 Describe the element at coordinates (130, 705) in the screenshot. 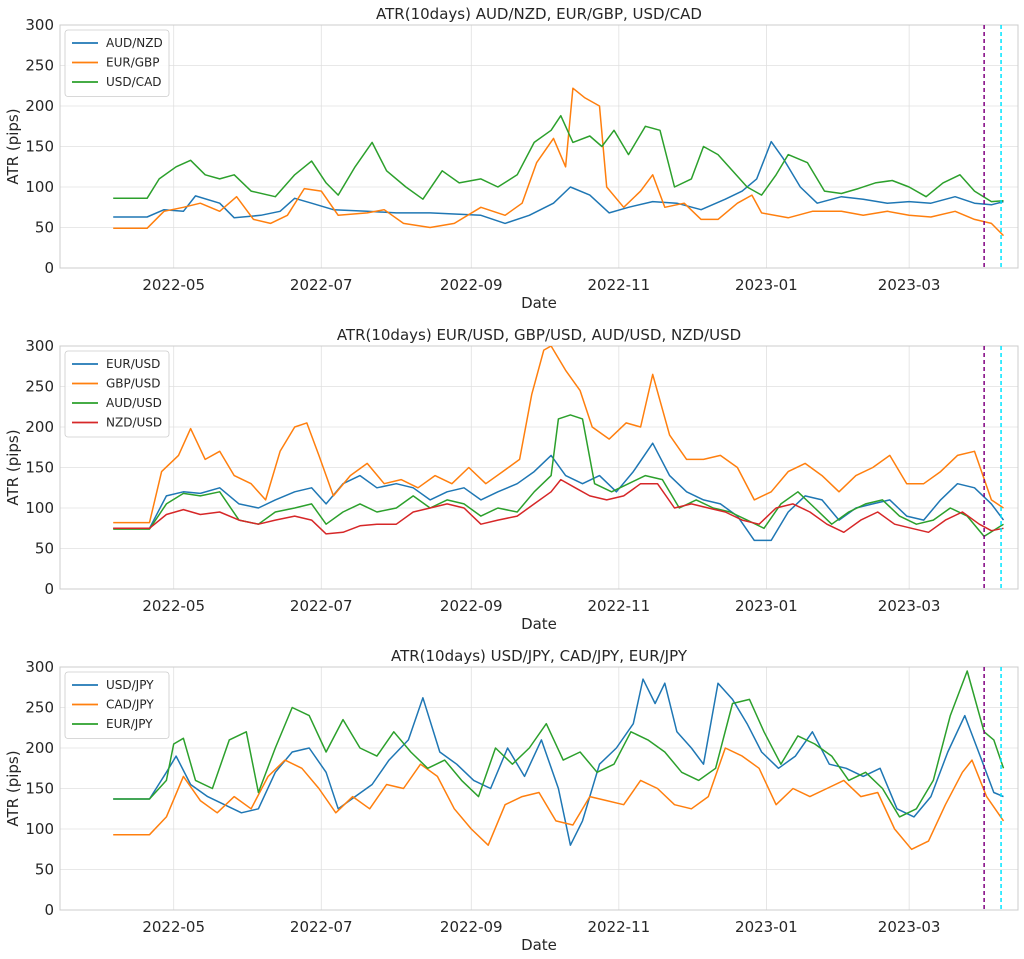

I see `legend-label: CAD/JPY` at that location.